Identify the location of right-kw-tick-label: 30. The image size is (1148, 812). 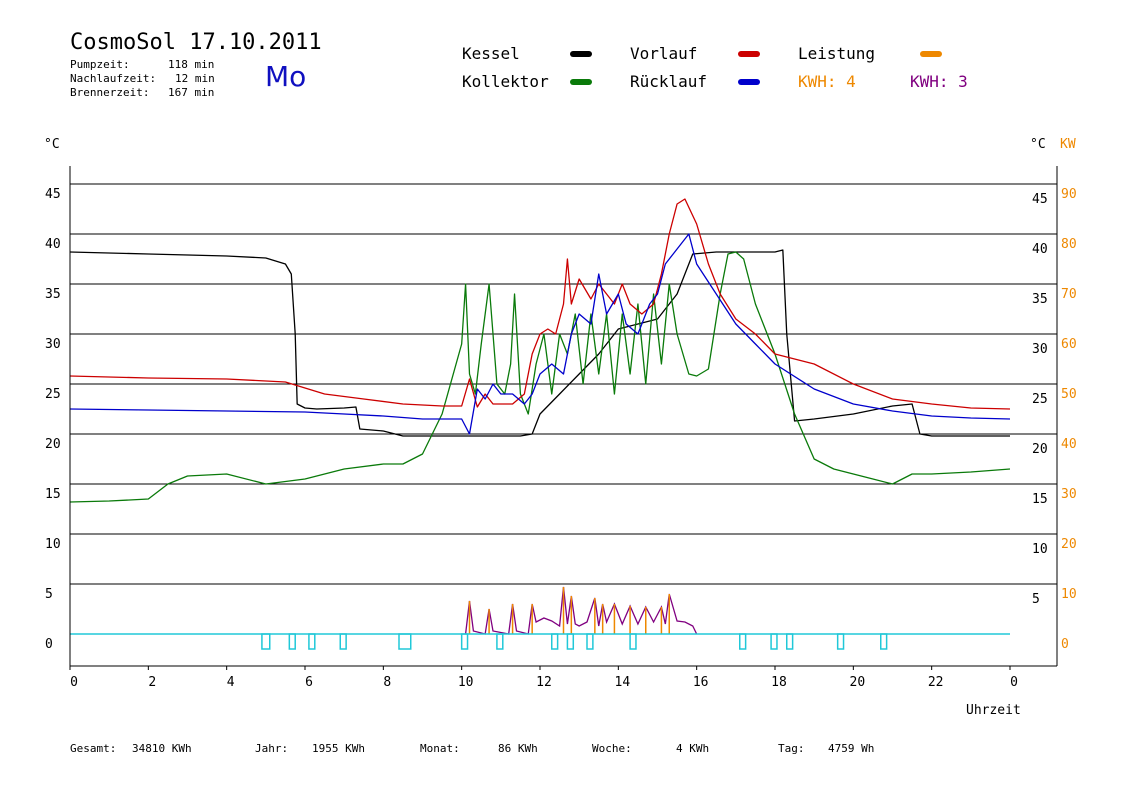
(1069, 494).